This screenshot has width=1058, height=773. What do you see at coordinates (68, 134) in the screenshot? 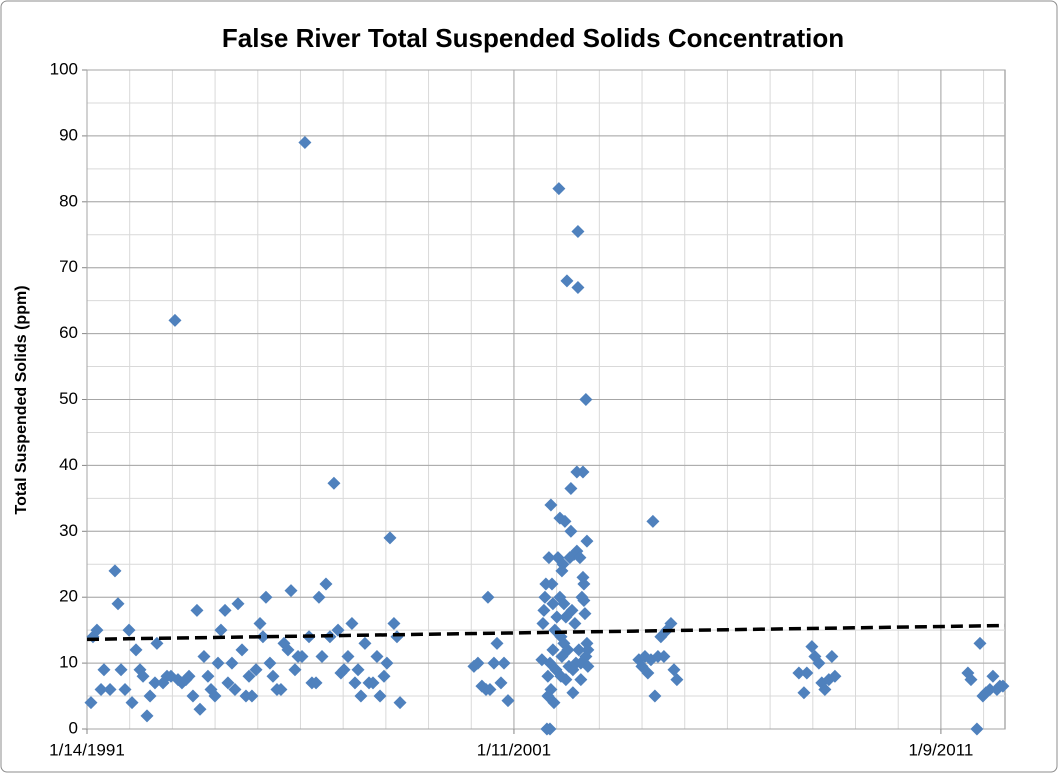
I see `y-tick-label: 90` at bounding box center [68, 134].